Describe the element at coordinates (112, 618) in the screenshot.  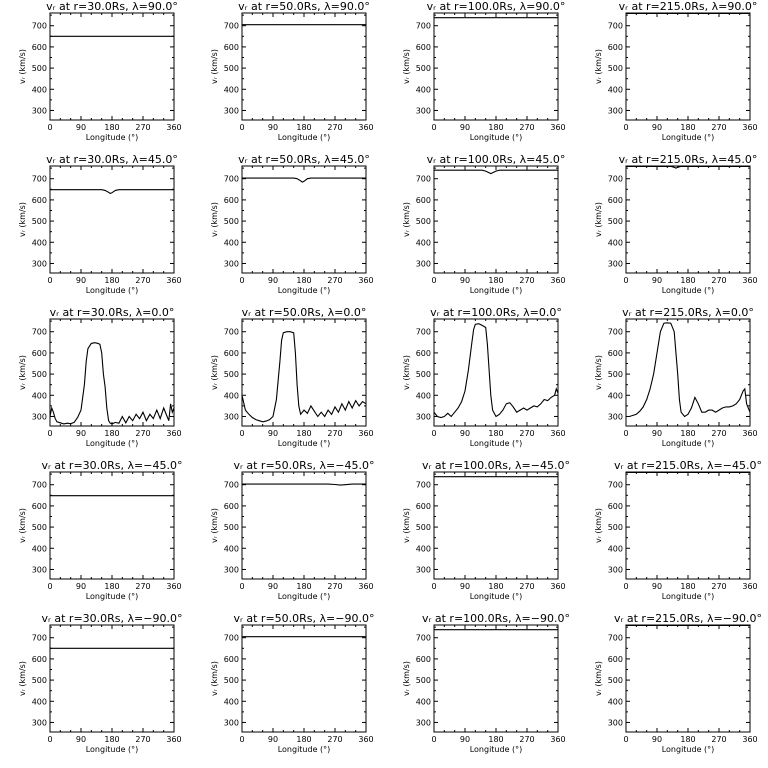
I see `panel-title: vᵣ at r=30.0Rs, λ=−90.0°` at that location.